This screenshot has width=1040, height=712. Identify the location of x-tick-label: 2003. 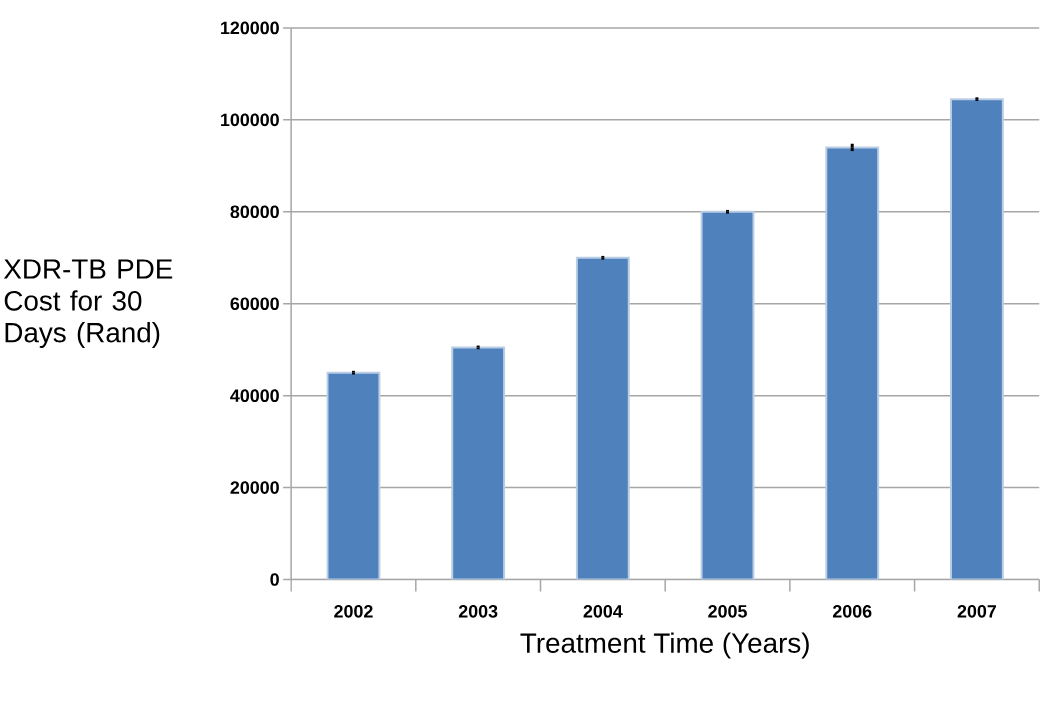
(478, 611).